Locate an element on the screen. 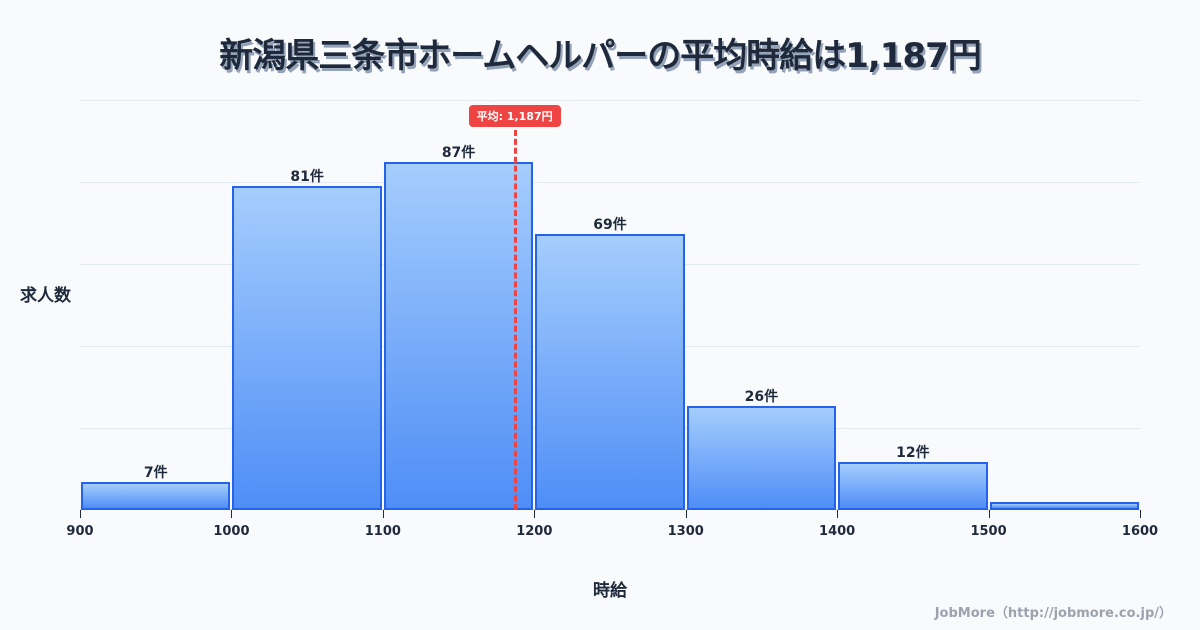 The height and width of the screenshot is (630, 1200). bar-value-label: 12件 is located at coordinates (913, 453).